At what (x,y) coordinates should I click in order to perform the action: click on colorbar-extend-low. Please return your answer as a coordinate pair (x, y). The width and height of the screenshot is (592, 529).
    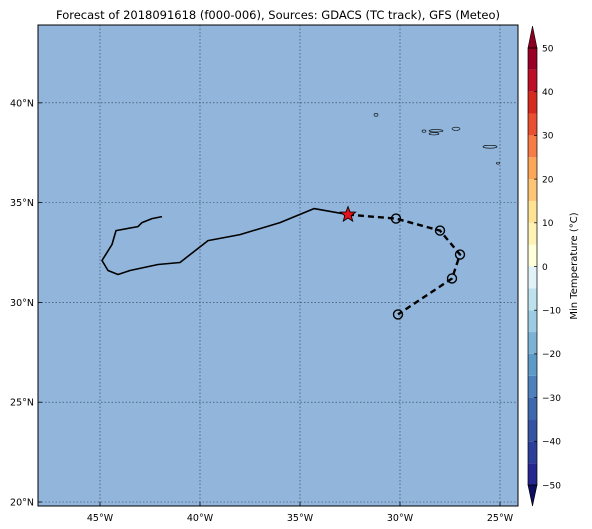
    Looking at the image, I should click on (532, 495).